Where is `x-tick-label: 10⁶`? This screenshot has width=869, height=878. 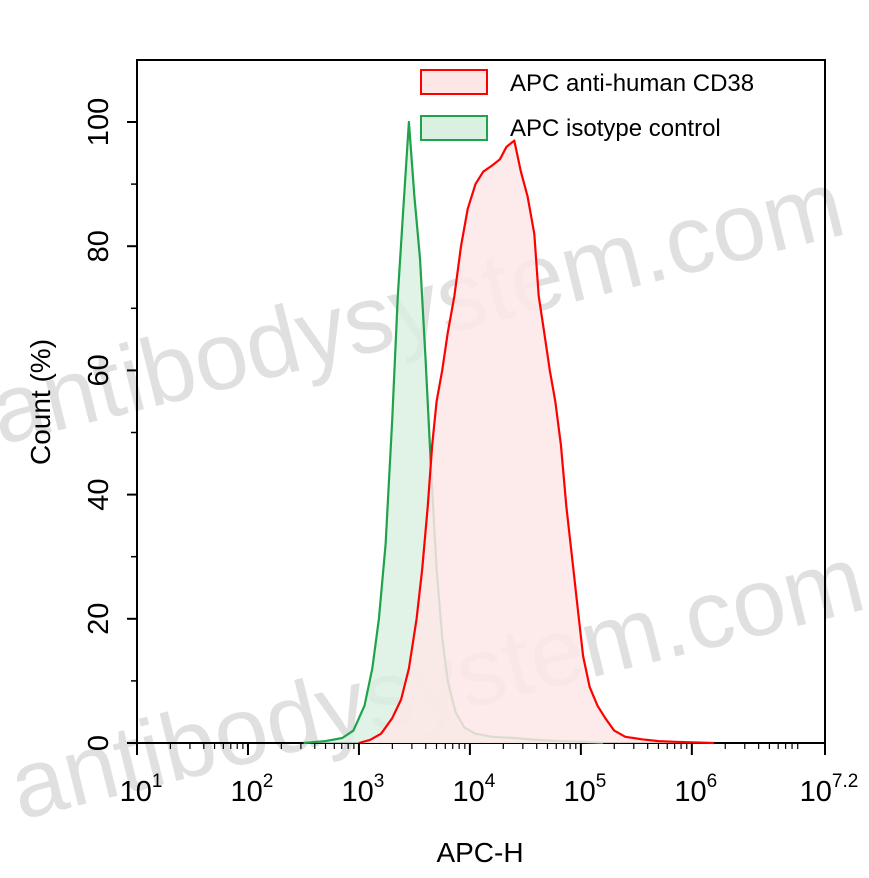
x-tick-label: 10⁶ is located at coordinates (695, 789).